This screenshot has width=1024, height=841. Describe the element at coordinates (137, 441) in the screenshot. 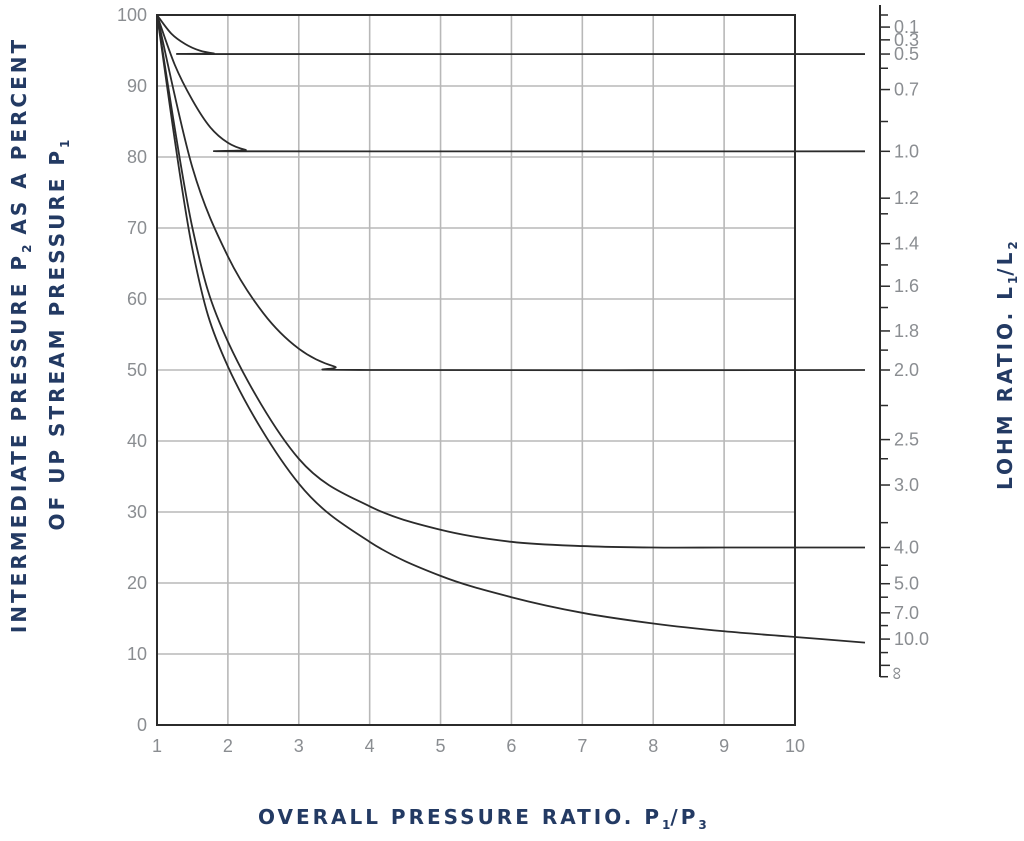

I see `y-tick-label: 40` at that location.